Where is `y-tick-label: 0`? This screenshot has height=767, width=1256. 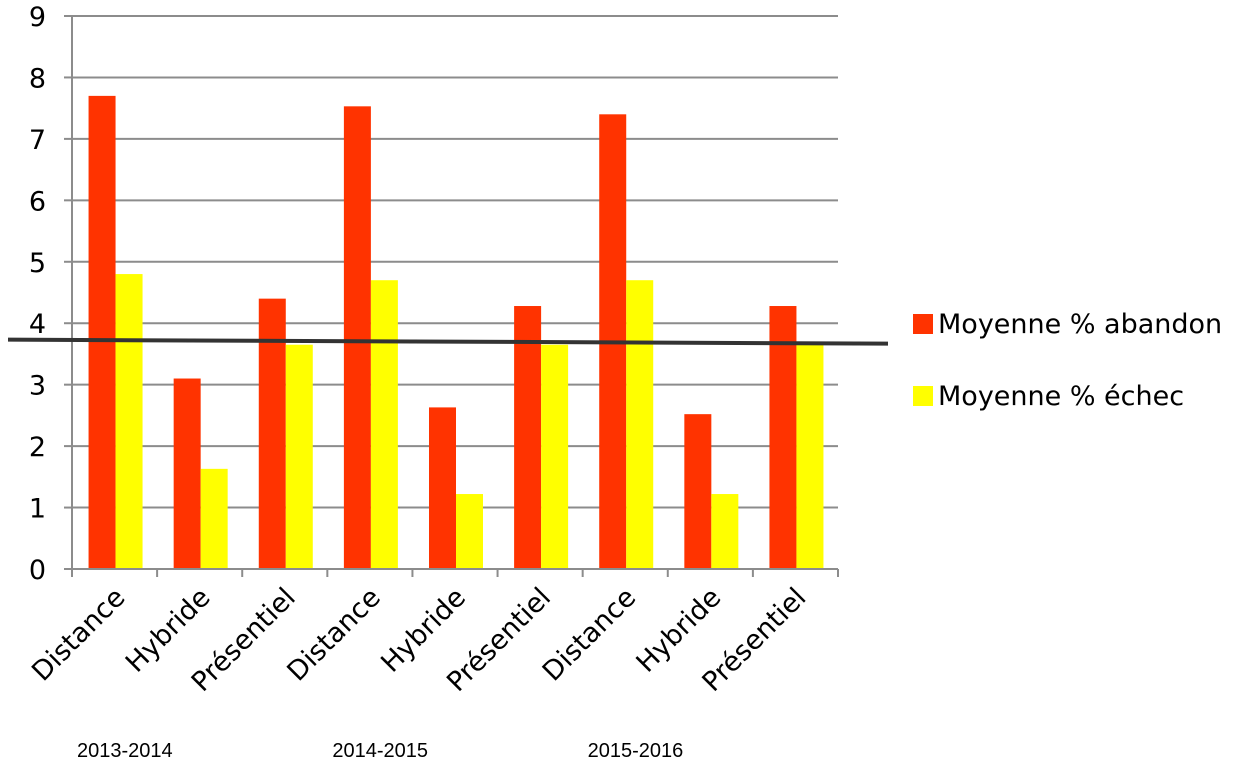 y-tick-label: 0 is located at coordinates (37, 570).